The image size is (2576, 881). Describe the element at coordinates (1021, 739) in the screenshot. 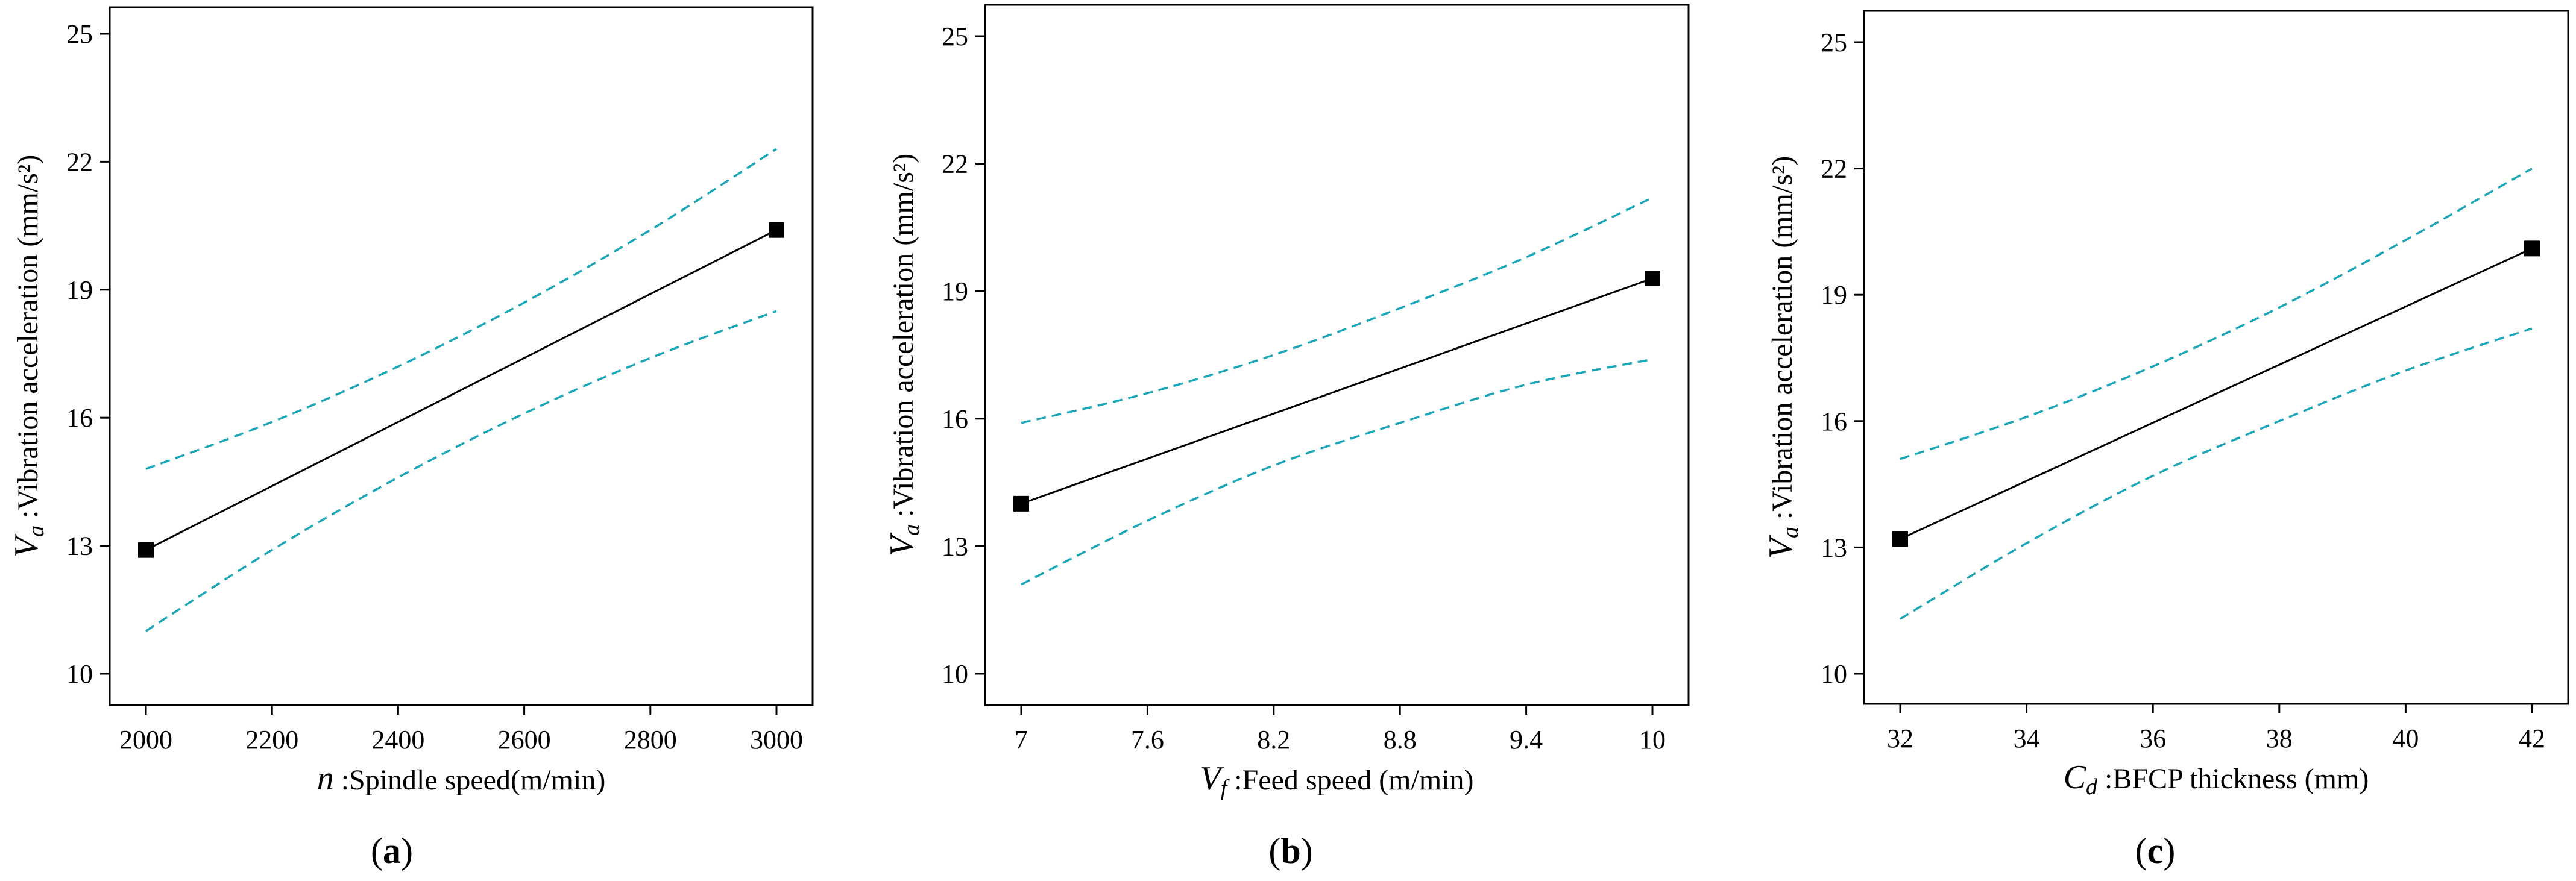

I see `x-tick-label: 7` at that location.